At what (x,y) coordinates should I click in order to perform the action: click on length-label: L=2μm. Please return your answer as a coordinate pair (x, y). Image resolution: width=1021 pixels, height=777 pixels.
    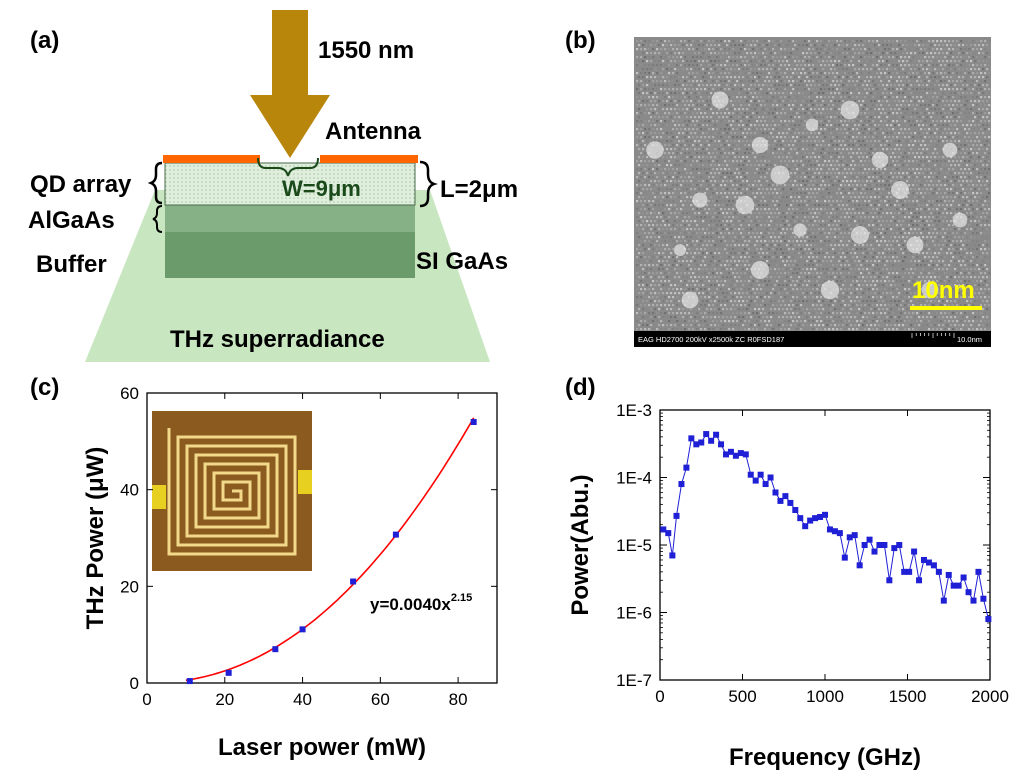
    Looking at the image, I should click on (479, 189).